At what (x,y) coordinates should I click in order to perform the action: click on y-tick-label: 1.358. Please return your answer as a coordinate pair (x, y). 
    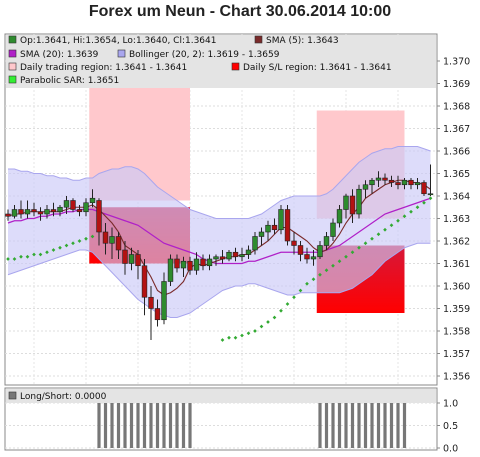
    Looking at the image, I should click on (456, 332).